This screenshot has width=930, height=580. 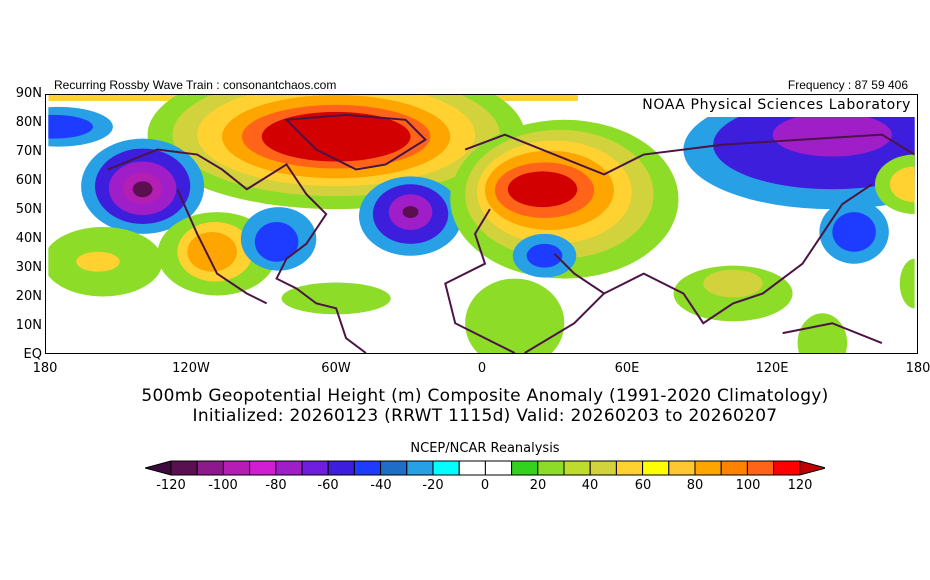 What do you see at coordinates (643, 485) in the screenshot?
I see `colorbar-label: 60` at bounding box center [643, 485].